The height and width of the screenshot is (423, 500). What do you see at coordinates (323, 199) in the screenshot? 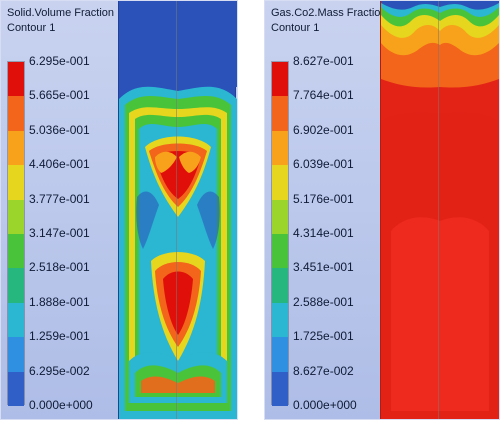
I see `right-legend-label-4: 5.176e-001` at bounding box center [323, 199].